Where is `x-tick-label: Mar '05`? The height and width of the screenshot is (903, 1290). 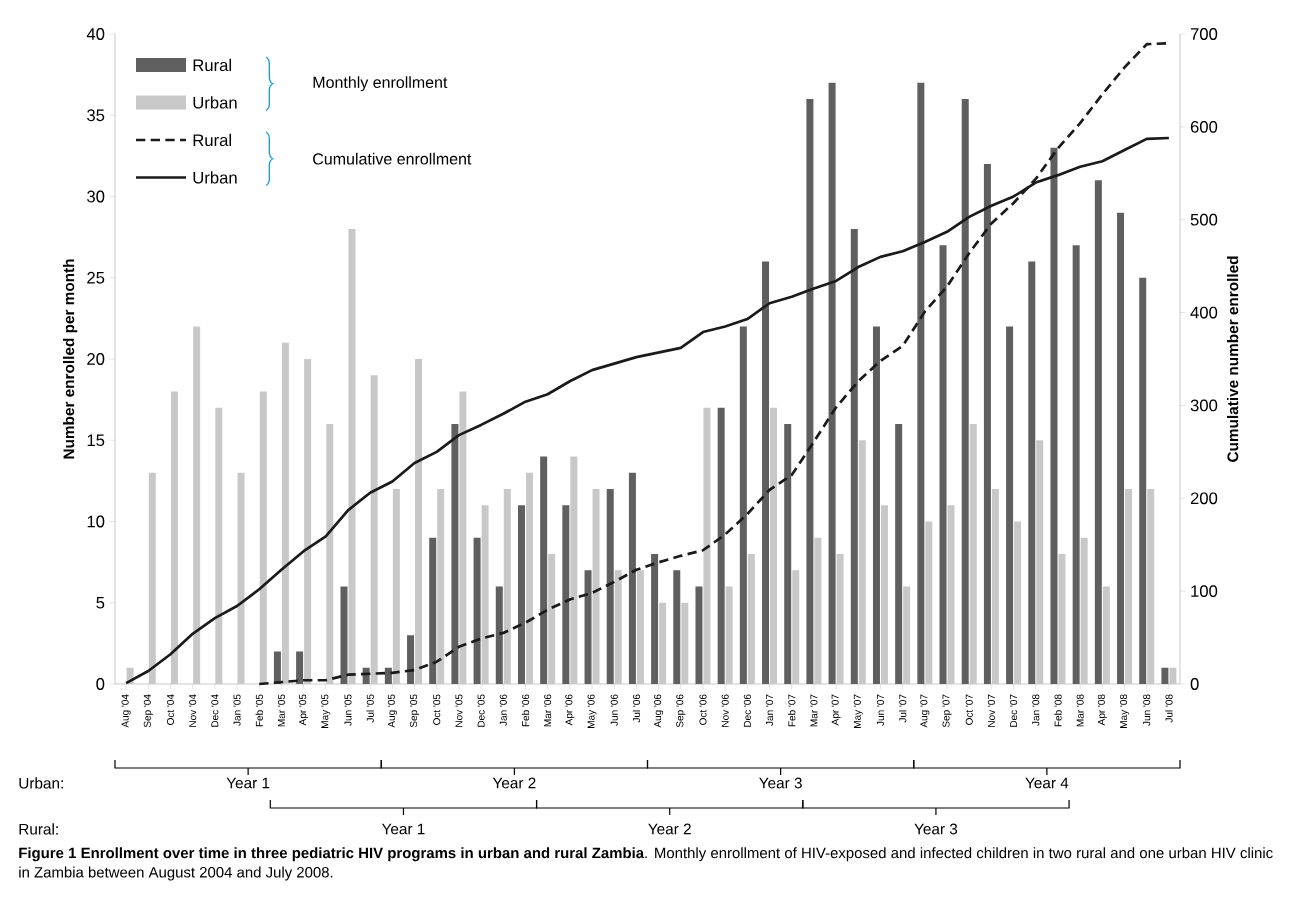
x-tick-label: Mar '05 is located at coordinates (281, 710).